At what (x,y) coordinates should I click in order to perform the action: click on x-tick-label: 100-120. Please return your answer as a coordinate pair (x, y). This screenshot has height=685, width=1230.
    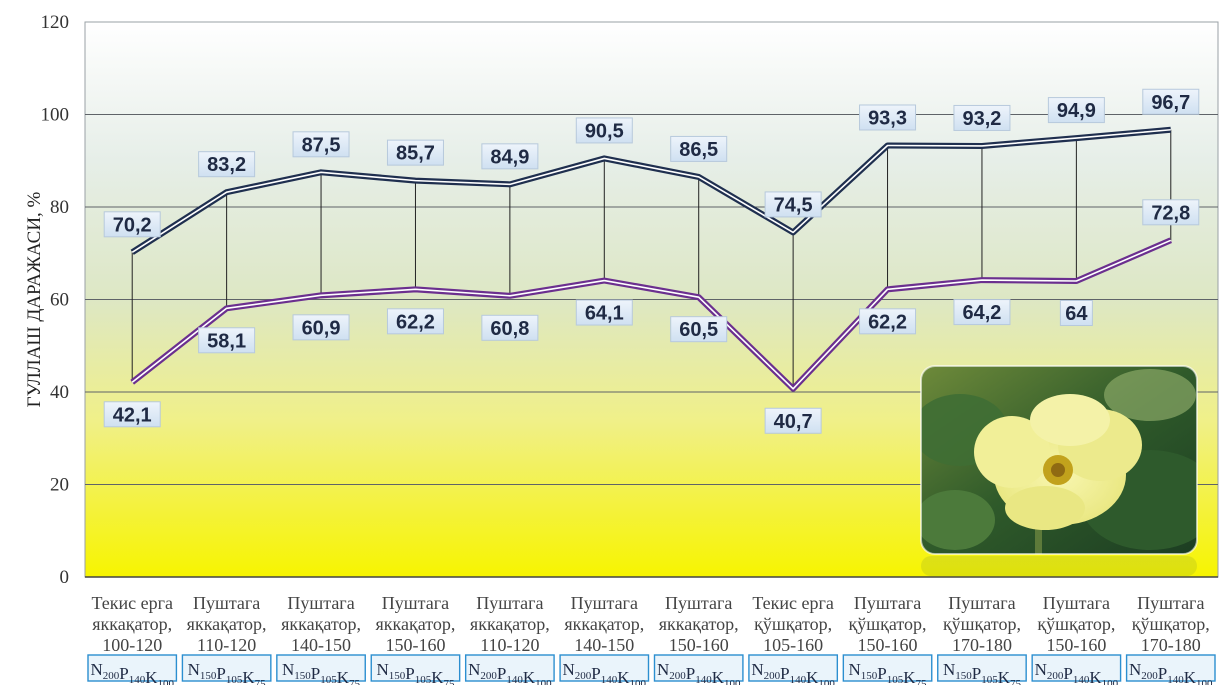
    Looking at the image, I should click on (132, 645).